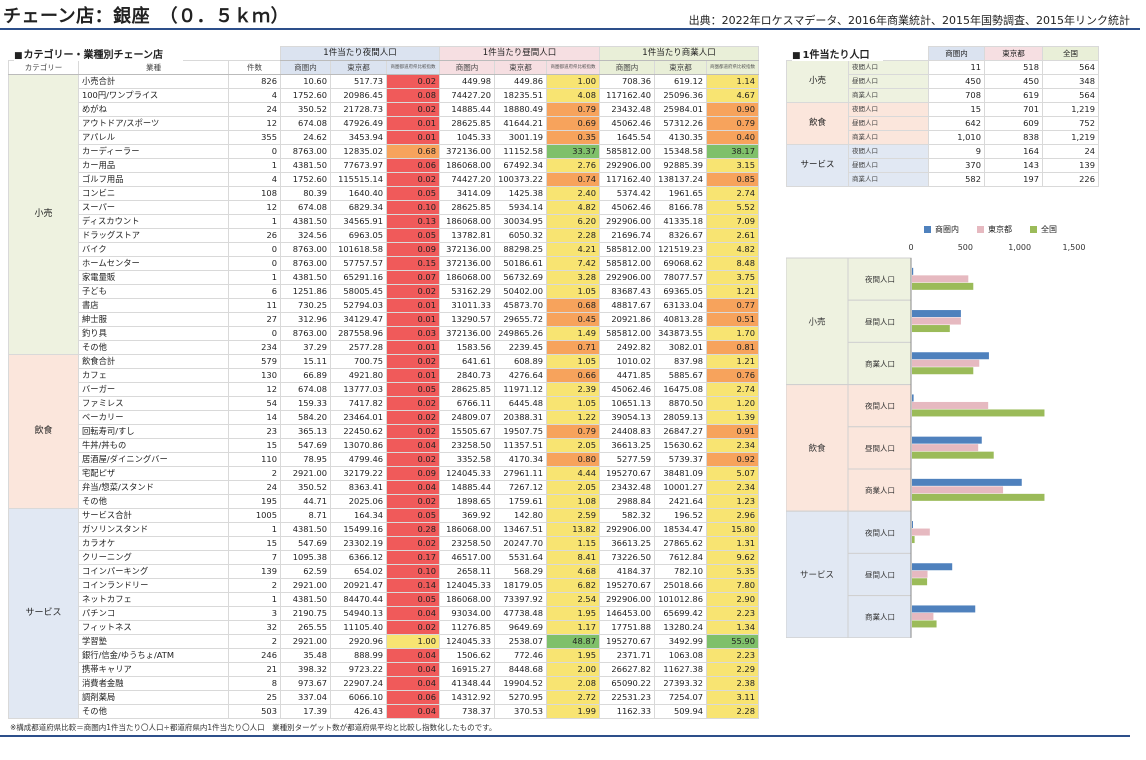  What do you see at coordinates (305, 291) in the screenshot?
I see `value-cell: 1251.86` at bounding box center [305, 291].